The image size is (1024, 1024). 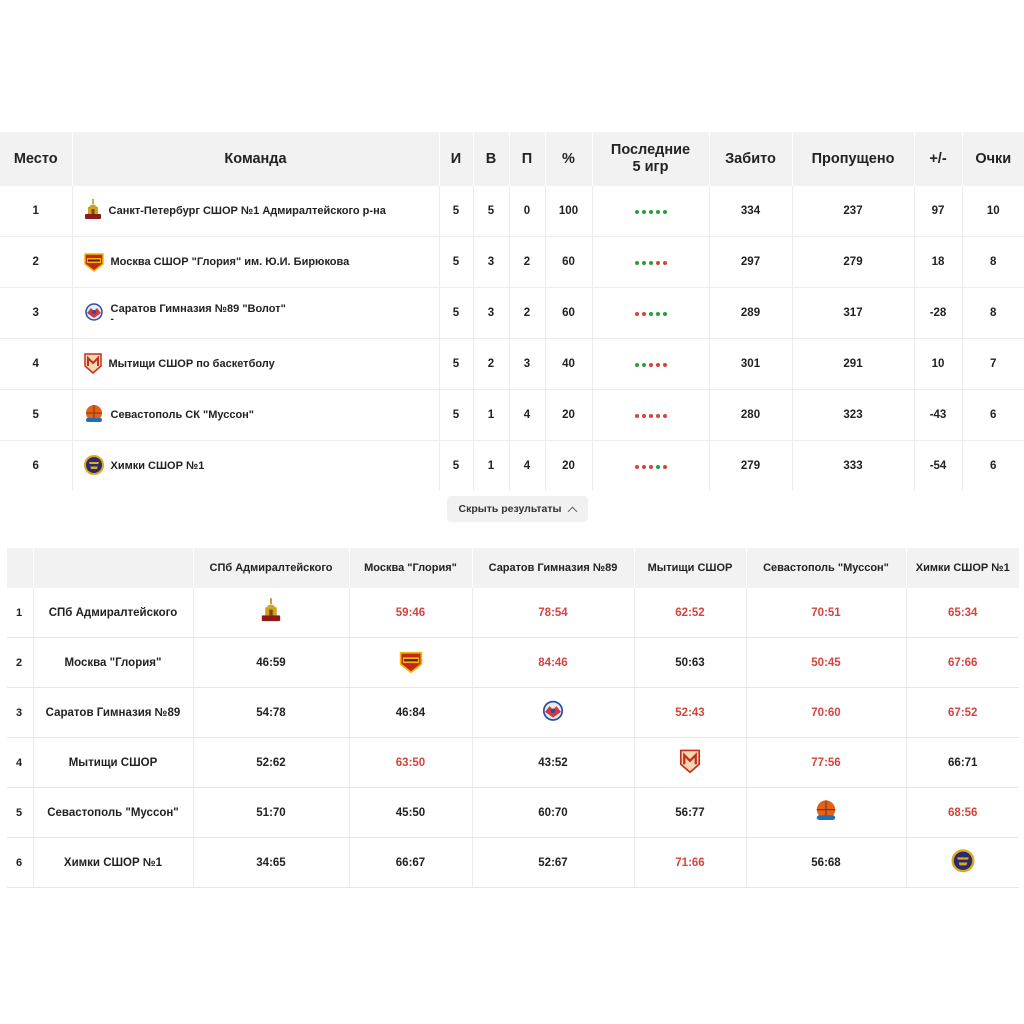 What do you see at coordinates (411, 762) in the screenshot?
I see `matrix-result-cell: 63:50` at bounding box center [411, 762].